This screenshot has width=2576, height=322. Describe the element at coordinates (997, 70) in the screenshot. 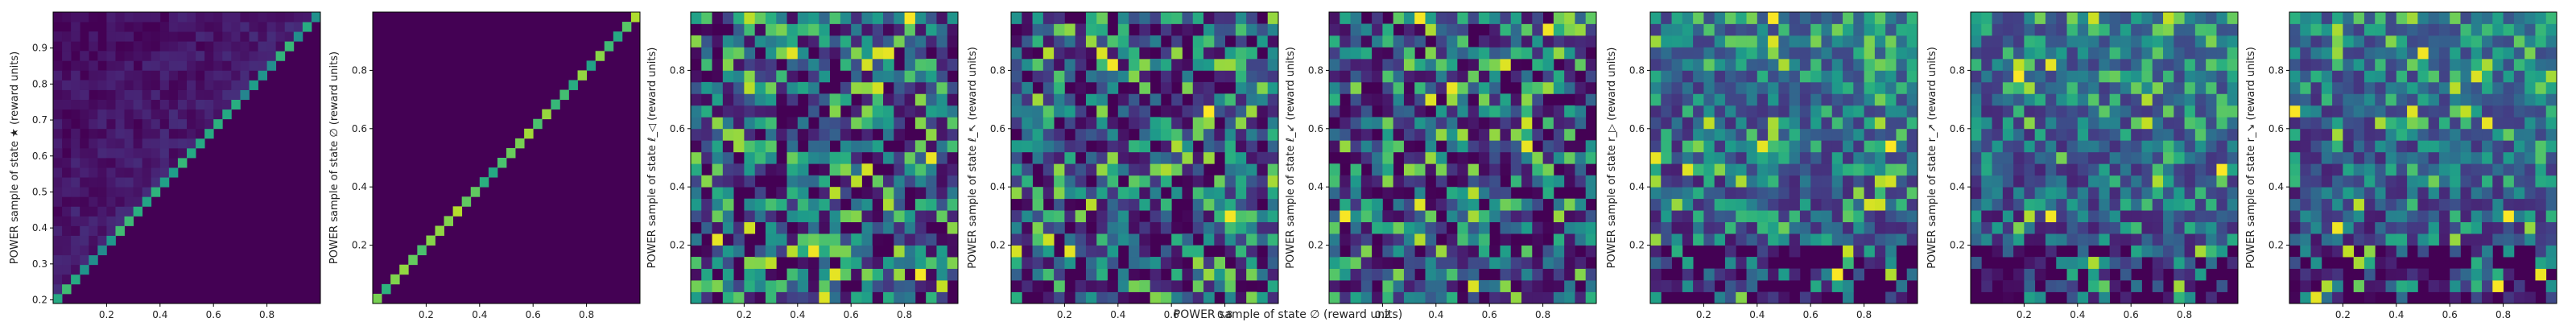

I see `y-tick-label: 0.8` at that location.